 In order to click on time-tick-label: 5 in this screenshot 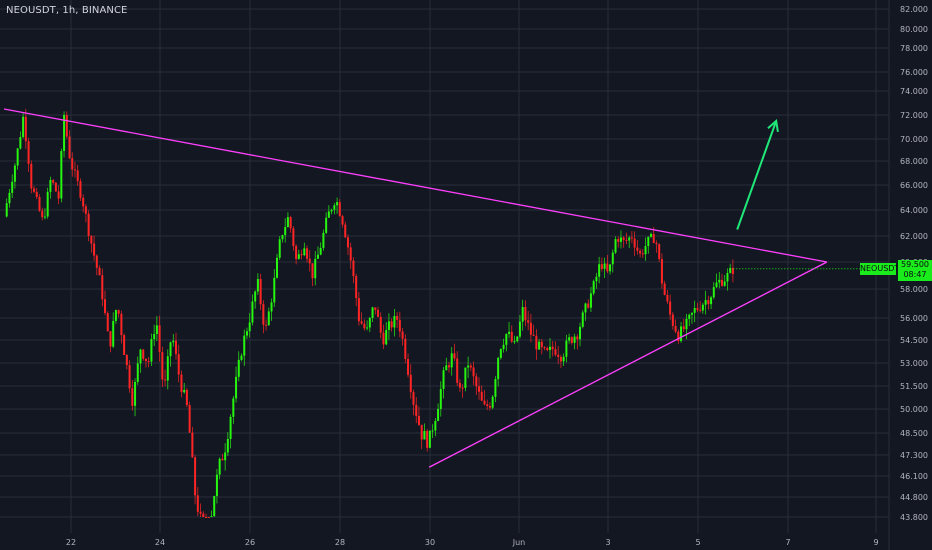, I will do `click(697, 542)`.